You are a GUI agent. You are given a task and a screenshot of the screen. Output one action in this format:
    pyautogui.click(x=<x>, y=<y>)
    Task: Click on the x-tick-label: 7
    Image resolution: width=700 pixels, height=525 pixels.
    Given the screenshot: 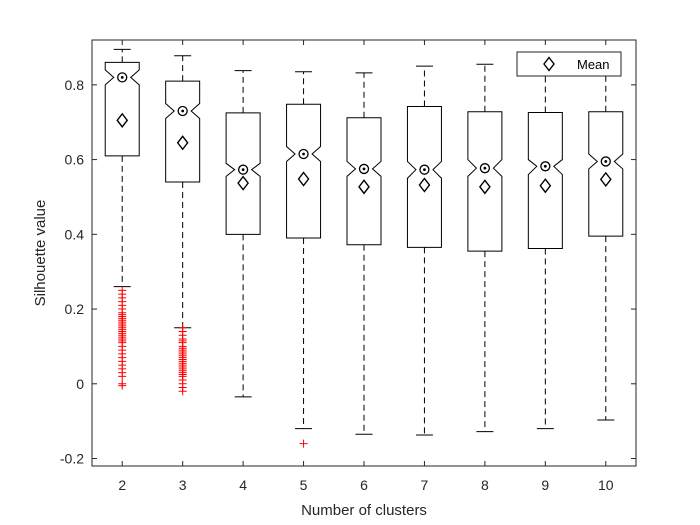 What is the action you would take?
    pyautogui.click(x=425, y=485)
    